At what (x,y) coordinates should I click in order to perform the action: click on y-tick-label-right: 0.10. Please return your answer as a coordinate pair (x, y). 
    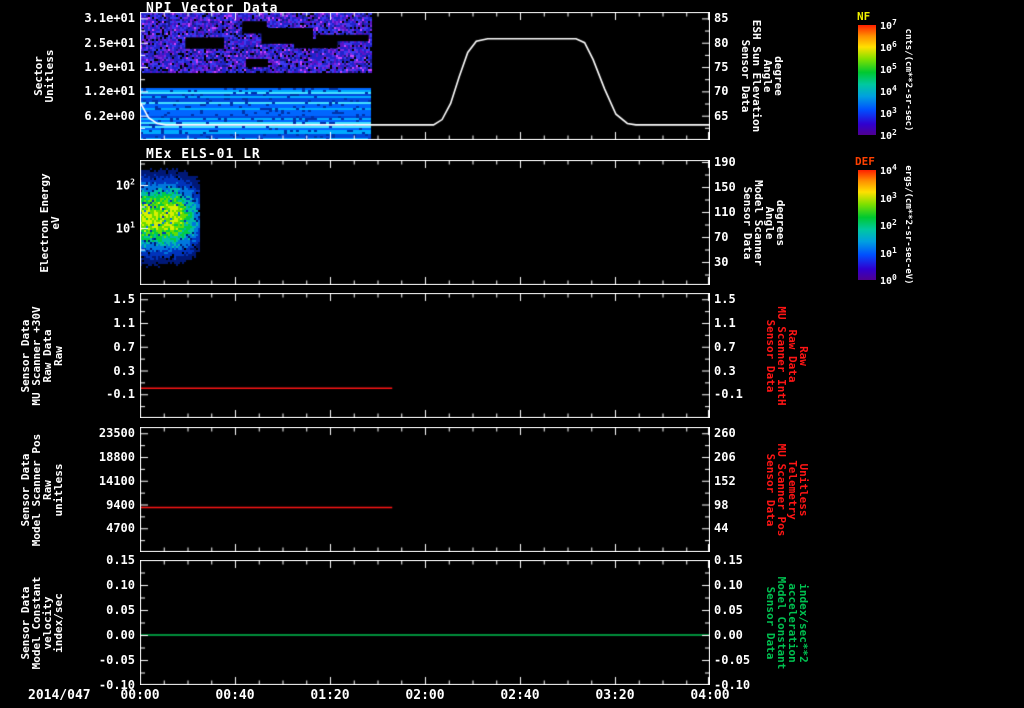
    Looking at the image, I should click on (728, 585).